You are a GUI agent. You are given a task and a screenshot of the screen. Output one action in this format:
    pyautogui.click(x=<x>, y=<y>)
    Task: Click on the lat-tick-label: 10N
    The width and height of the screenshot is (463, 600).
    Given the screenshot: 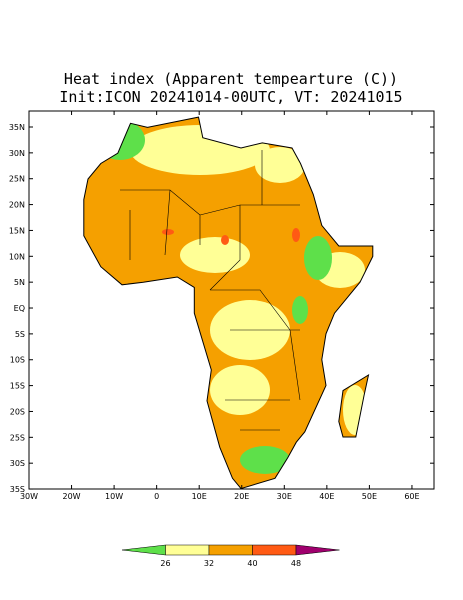 What is the action you would take?
    pyautogui.click(x=17, y=256)
    